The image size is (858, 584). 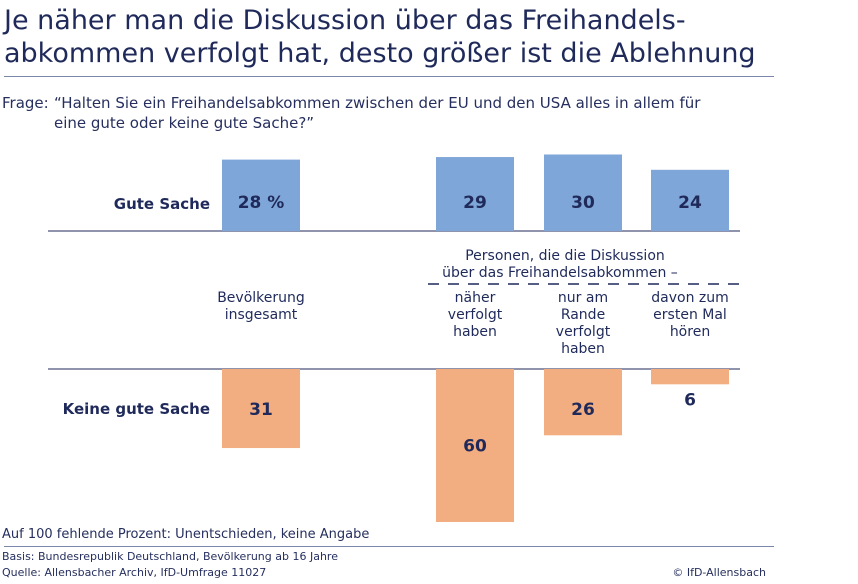 I want to click on category-label: hören, so click(x=690, y=332).